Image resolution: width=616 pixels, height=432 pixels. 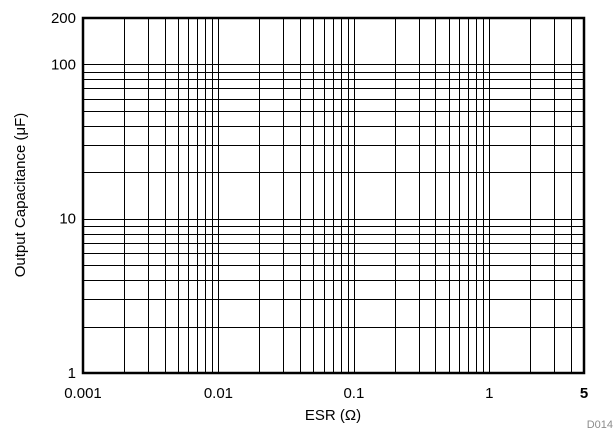 What do you see at coordinates (333, 415) in the screenshot?
I see `x-axis-label: ESR (Ω)` at bounding box center [333, 415].